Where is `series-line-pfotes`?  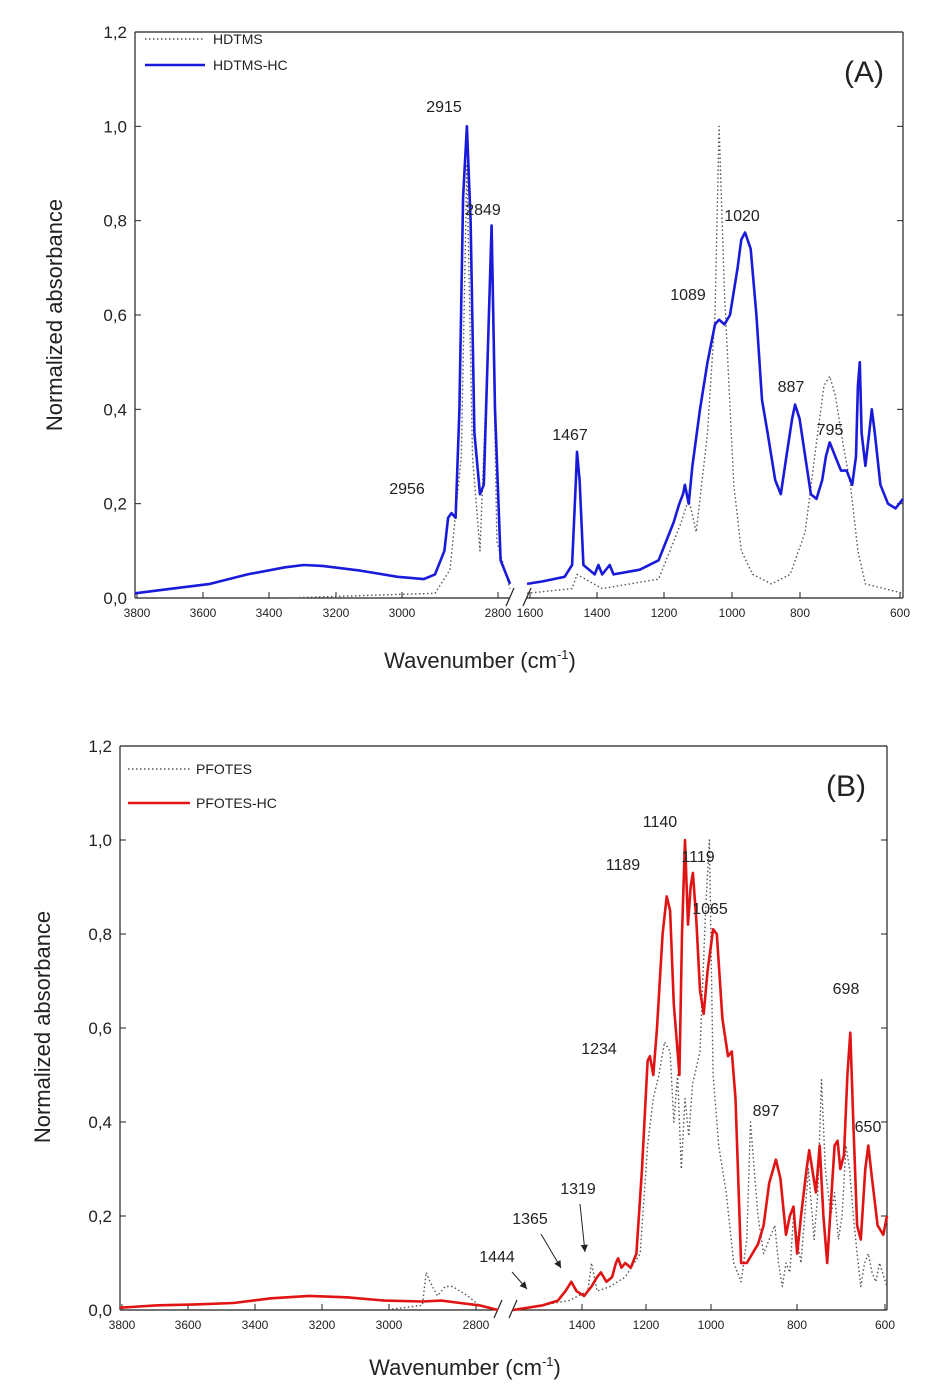
series-line-pfotes is located at coordinates (309, 1291).